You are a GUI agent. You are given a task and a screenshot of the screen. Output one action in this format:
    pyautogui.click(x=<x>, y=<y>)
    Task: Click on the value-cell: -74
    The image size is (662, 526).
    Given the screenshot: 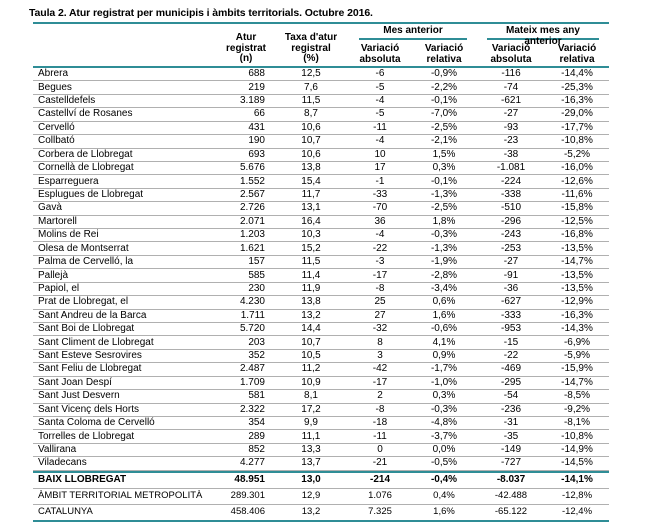 What is the action you would take?
    pyautogui.click(x=511, y=87)
    